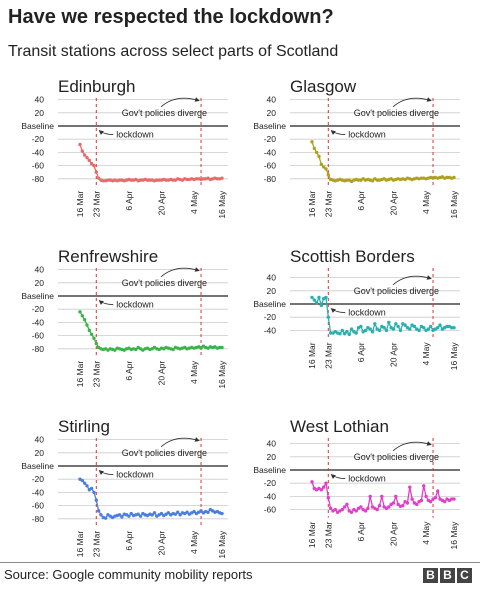 The image size is (480, 590). What do you see at coordinates (38, 166) in the screenshot?
I see `y-tick-label: -60` at bounding box center [38, 166].